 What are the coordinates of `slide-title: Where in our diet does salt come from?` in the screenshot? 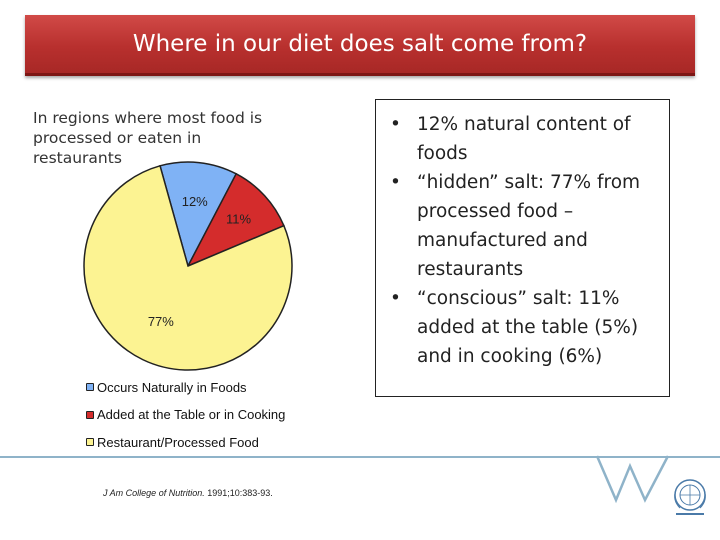 It's located at (360, 44).